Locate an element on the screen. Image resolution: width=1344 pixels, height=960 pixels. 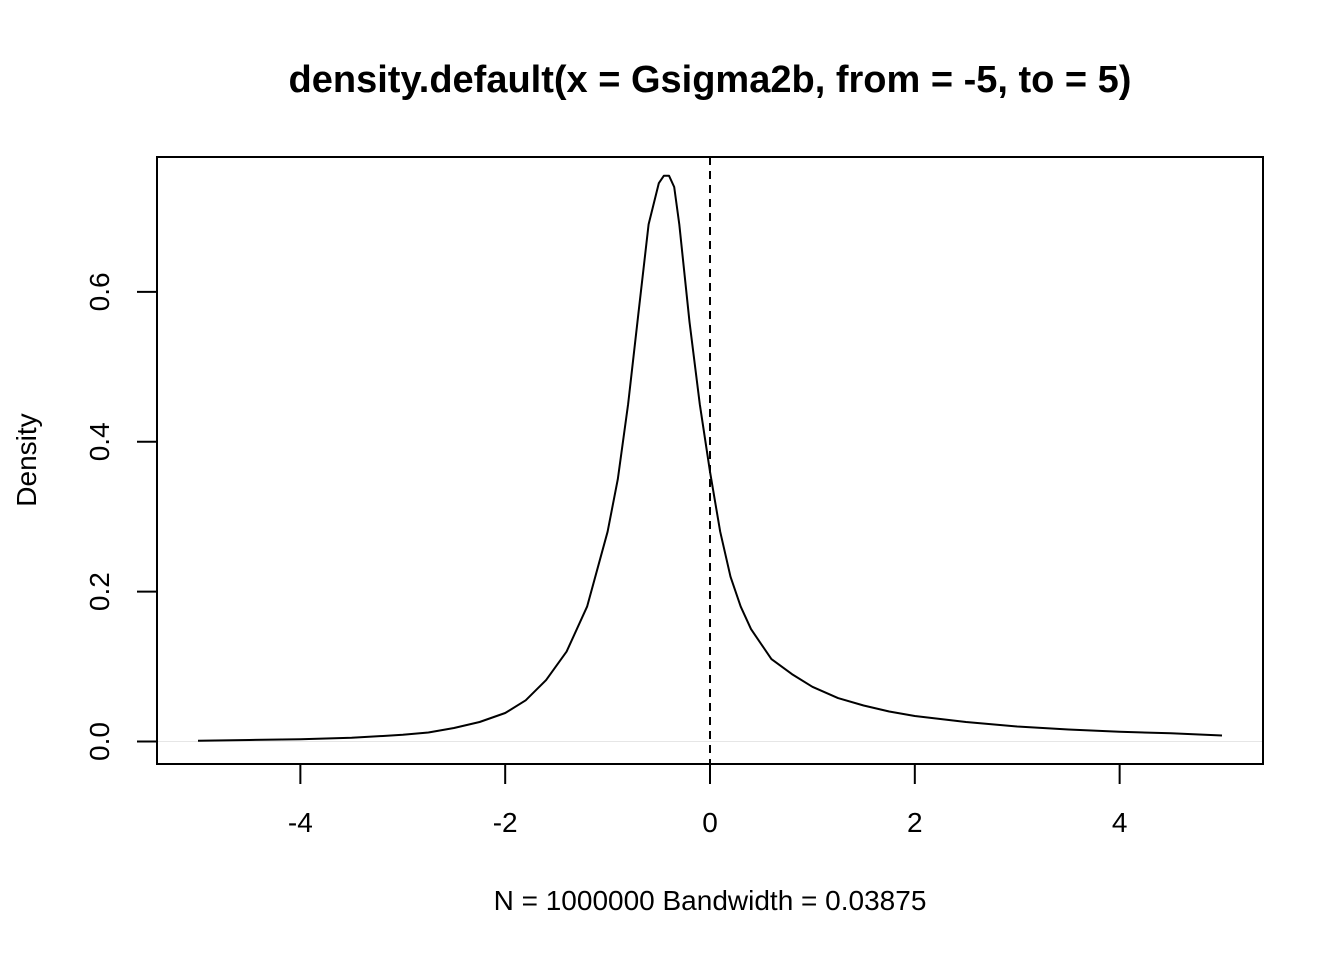
x-tick-label: 4 is located at coordinates (1120, 822).